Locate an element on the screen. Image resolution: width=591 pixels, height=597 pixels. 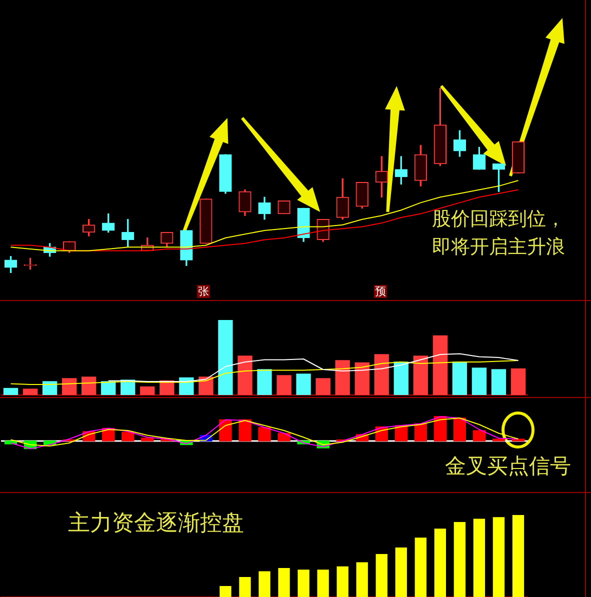
text: 预 is located at coordinates (380, 291).